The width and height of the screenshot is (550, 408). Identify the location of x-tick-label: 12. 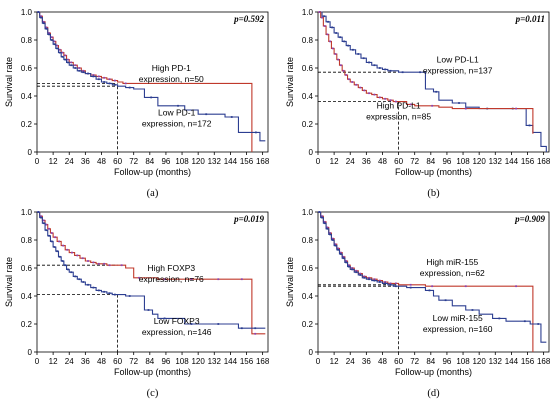
(53, 161).